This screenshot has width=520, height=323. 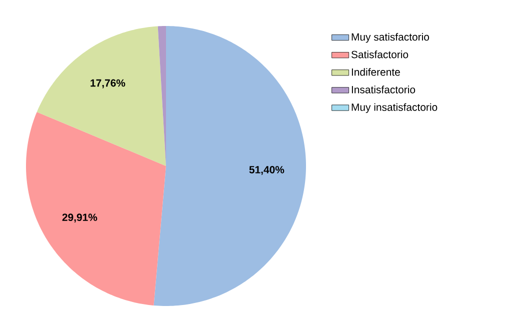 What do you see at coordinates (80, 218) in the screenshot?
I see `data-label: 29,91%` at bounding box center [80, 218].